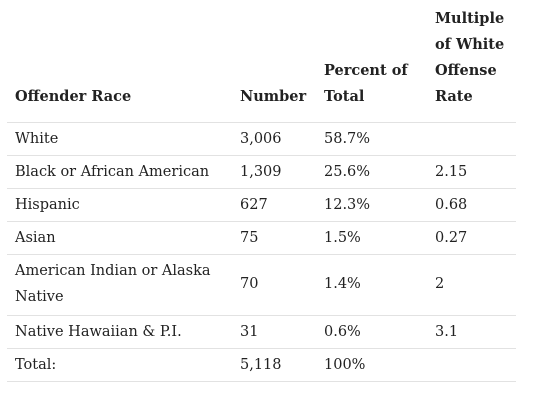 The image size is (549, 404). What do you see at coordinates (119, 205) in the screenshot?
I see `cell-race: Hispanic` at bounding box center [119, 205].